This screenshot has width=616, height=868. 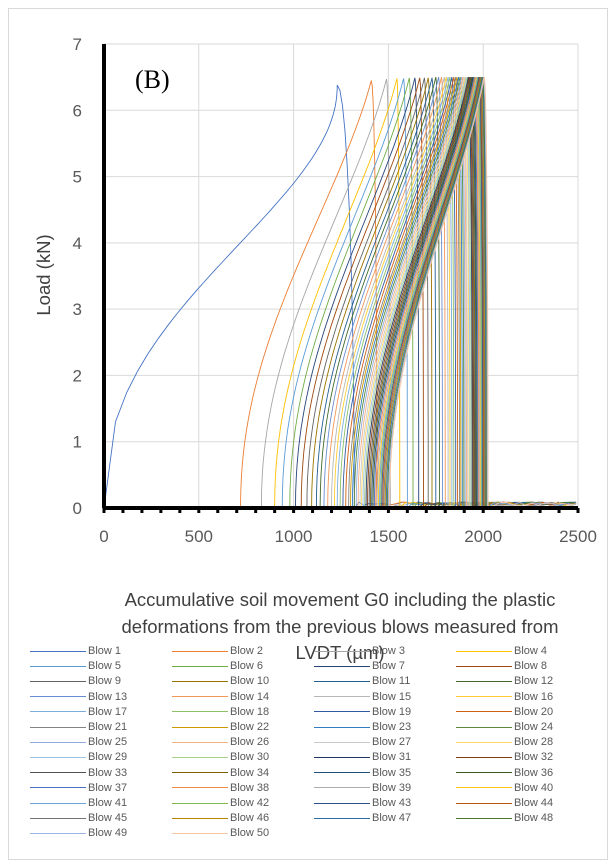 I want to click on legend-label: Blow 1, so click(x=105, y=651).